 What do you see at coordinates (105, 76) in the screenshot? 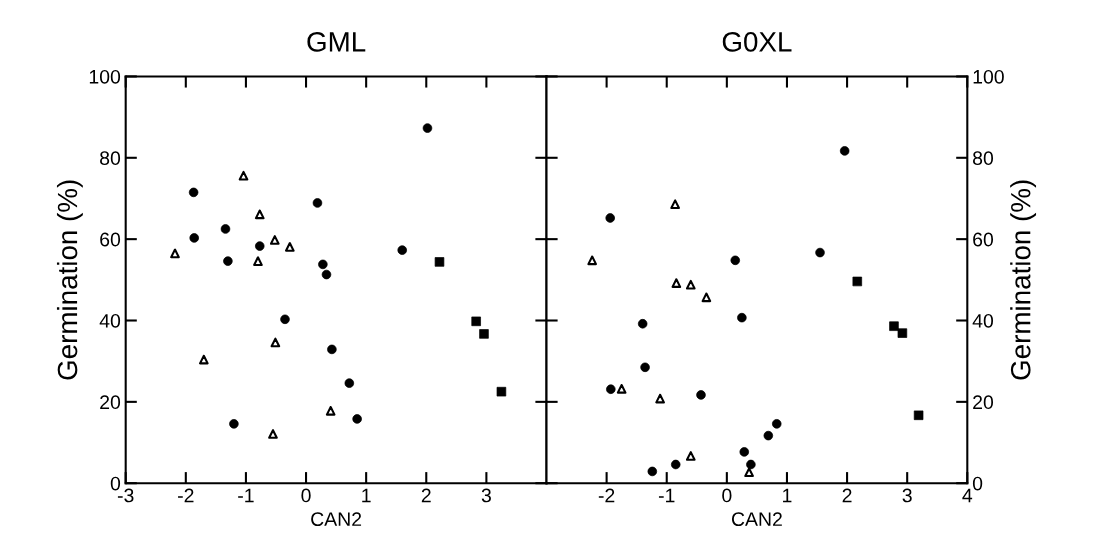
I see `y-tick-label: 100` at bounding box center [105, 76].